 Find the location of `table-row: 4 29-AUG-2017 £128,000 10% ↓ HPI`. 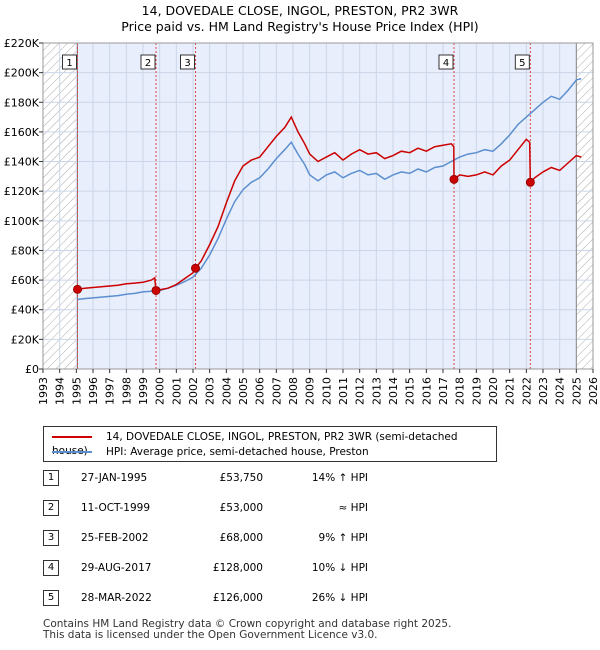

table-row: 4 29-AUG-2017 £128,000 10% ↓ HPI is located at coordinates (293, 570).